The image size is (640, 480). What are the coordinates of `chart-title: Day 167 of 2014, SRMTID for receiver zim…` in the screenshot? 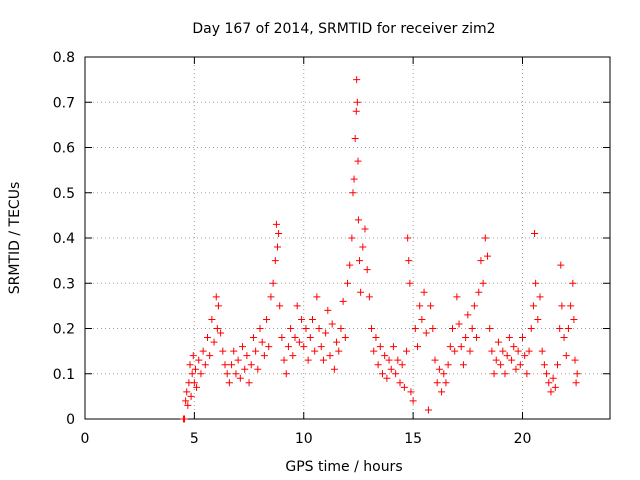 It's located at (343, 29).